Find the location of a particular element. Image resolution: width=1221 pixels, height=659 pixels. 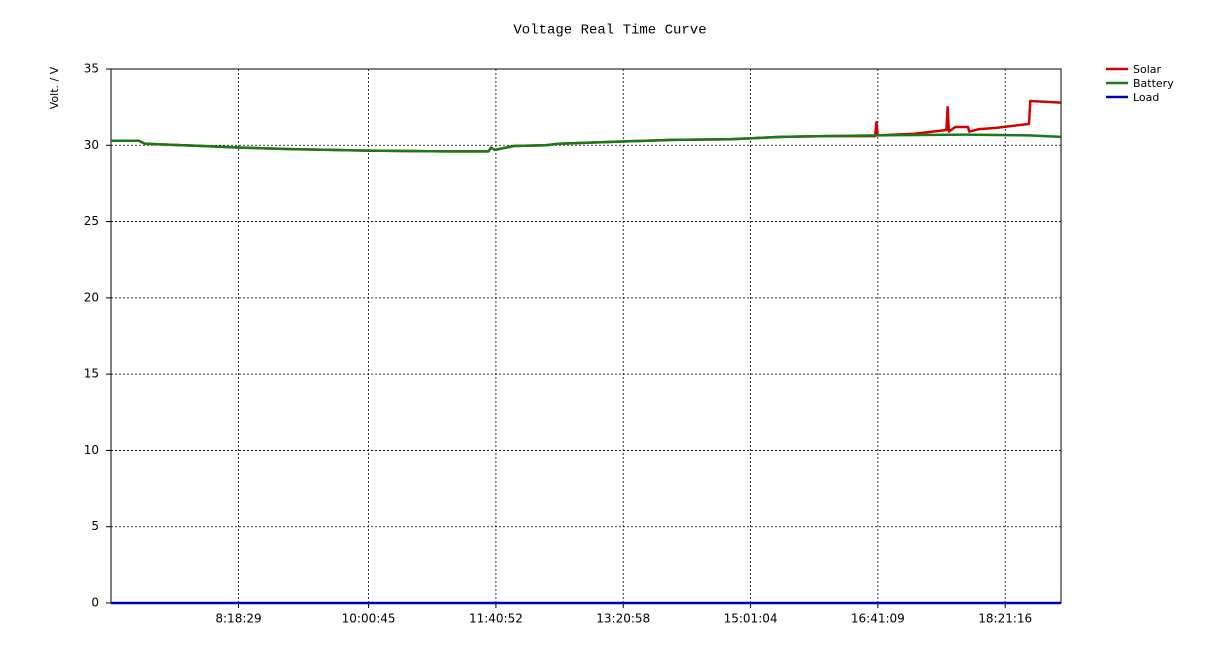

chart-title: Voltage Real Time Curve is located at coordinates (609, 31).